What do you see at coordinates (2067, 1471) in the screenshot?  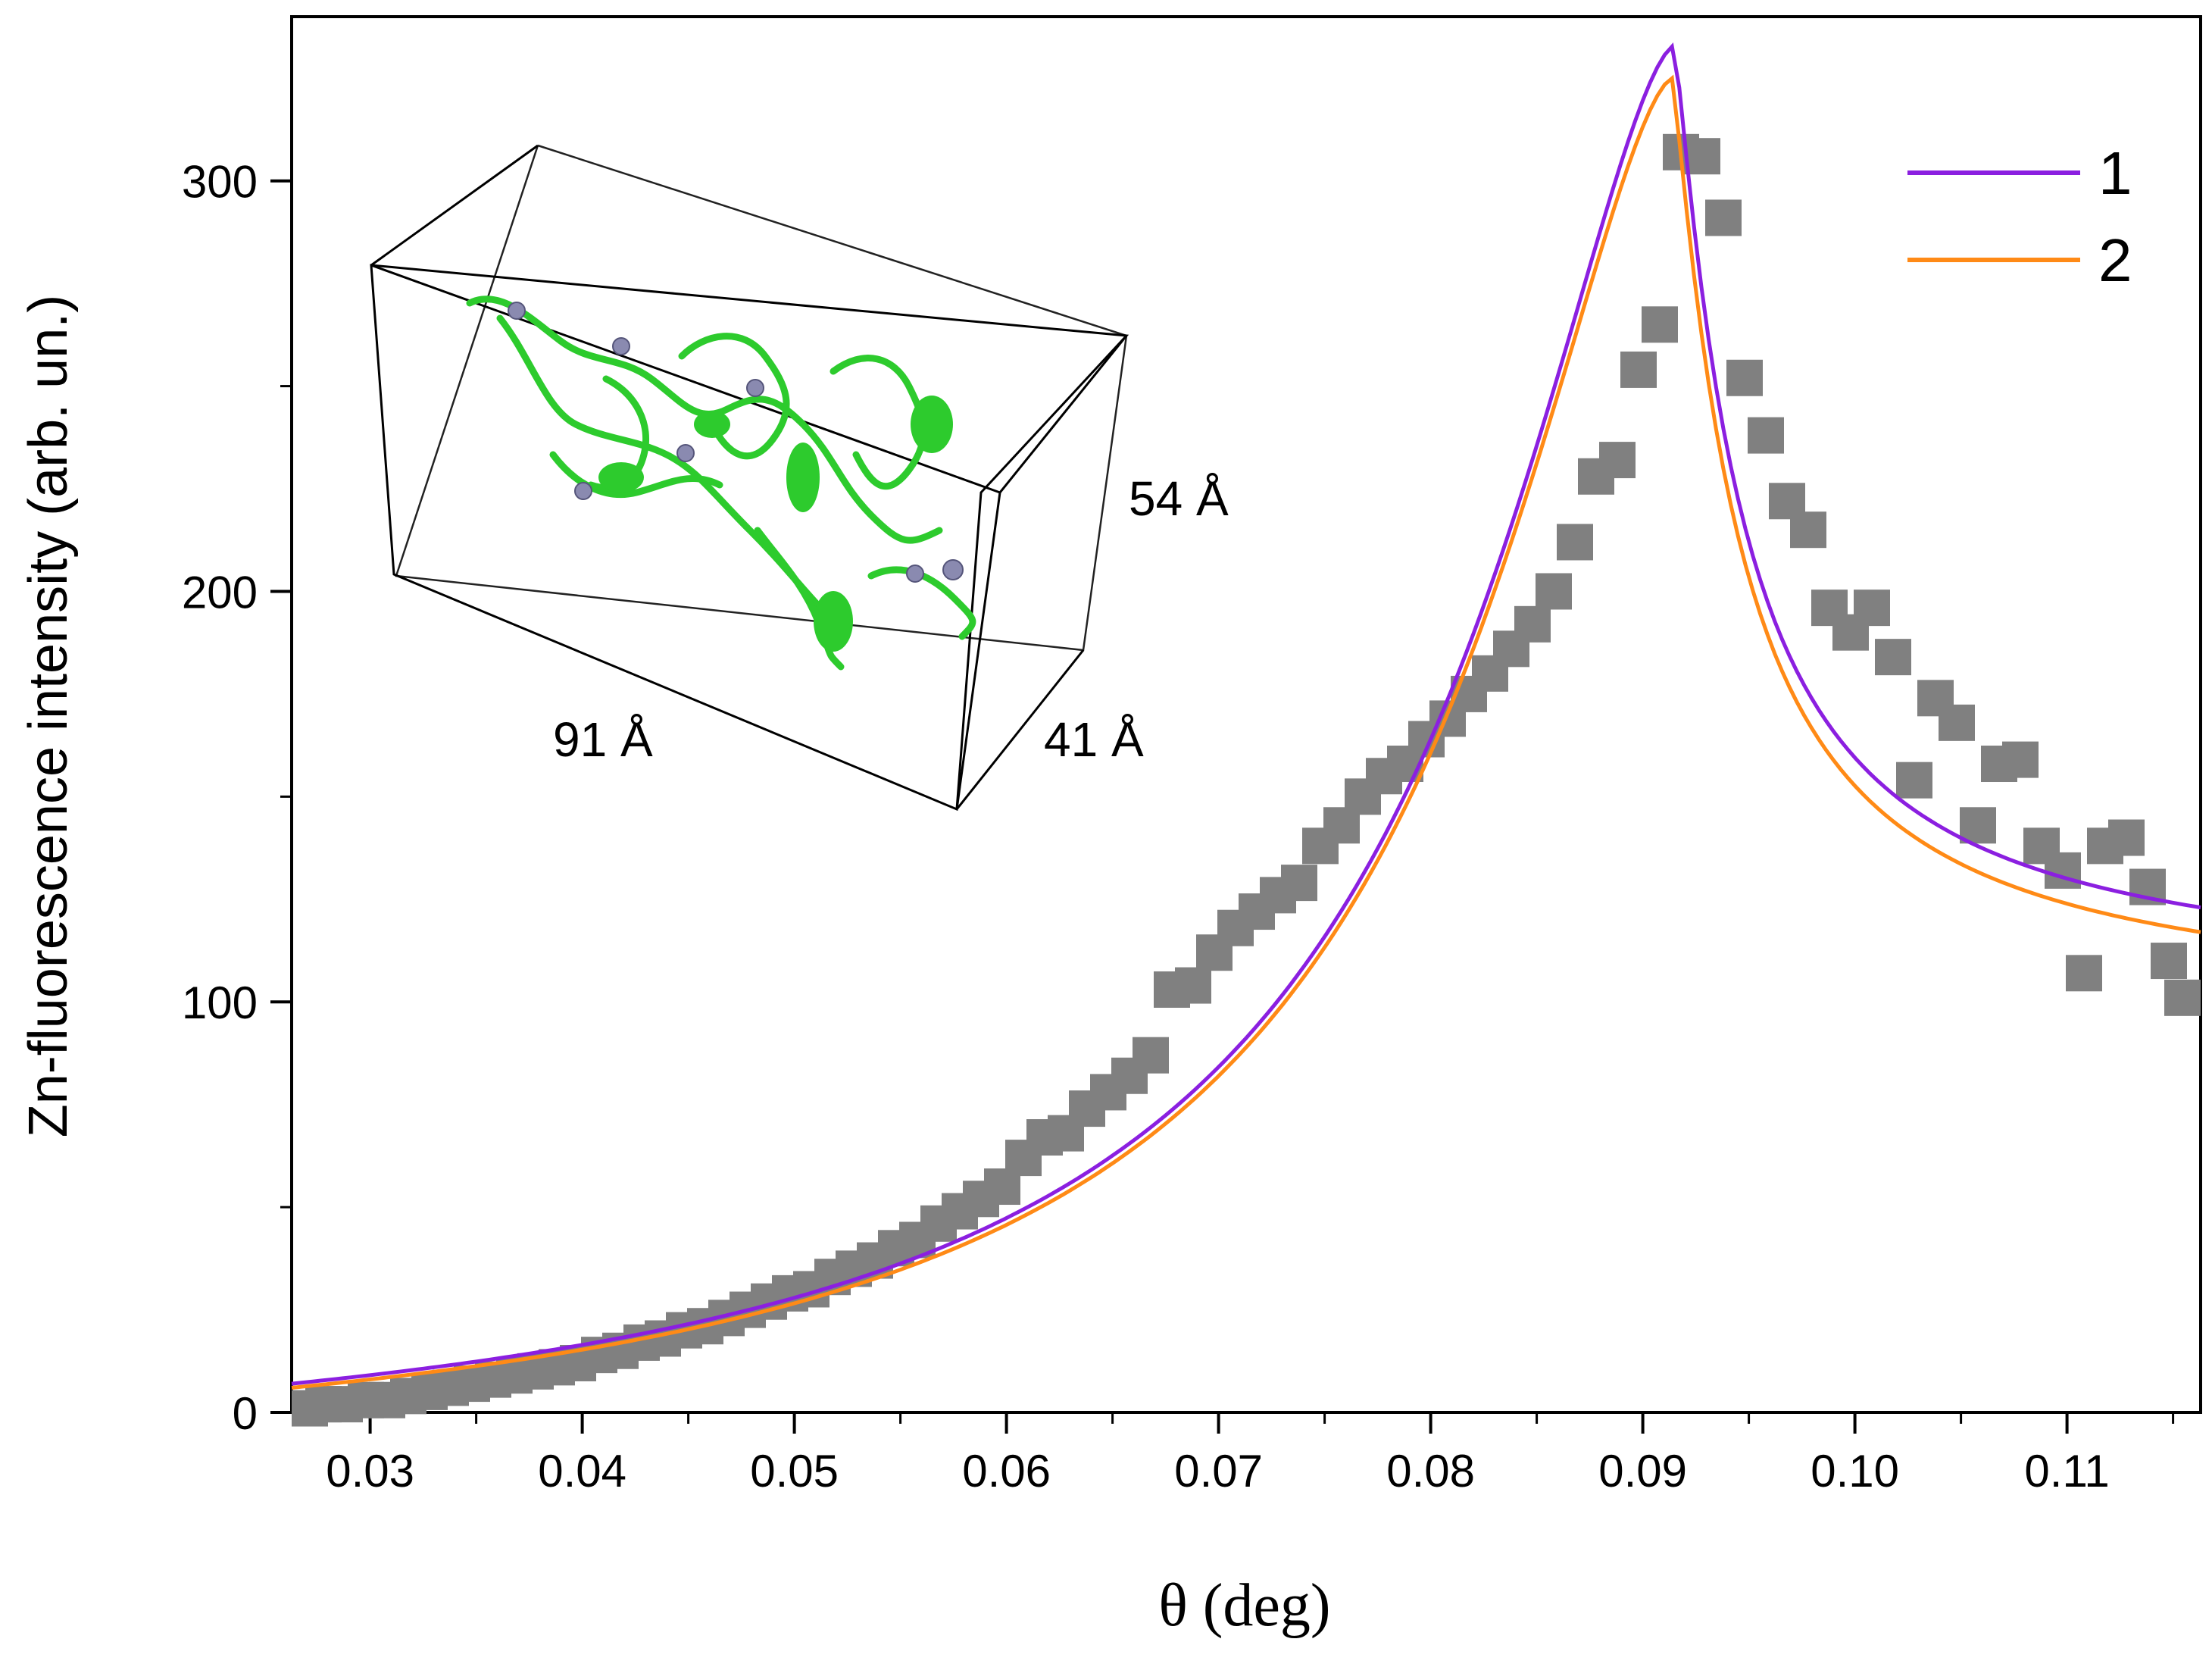 I see `x-tick-label: 0.11` at bounding box center [2067, 1471].